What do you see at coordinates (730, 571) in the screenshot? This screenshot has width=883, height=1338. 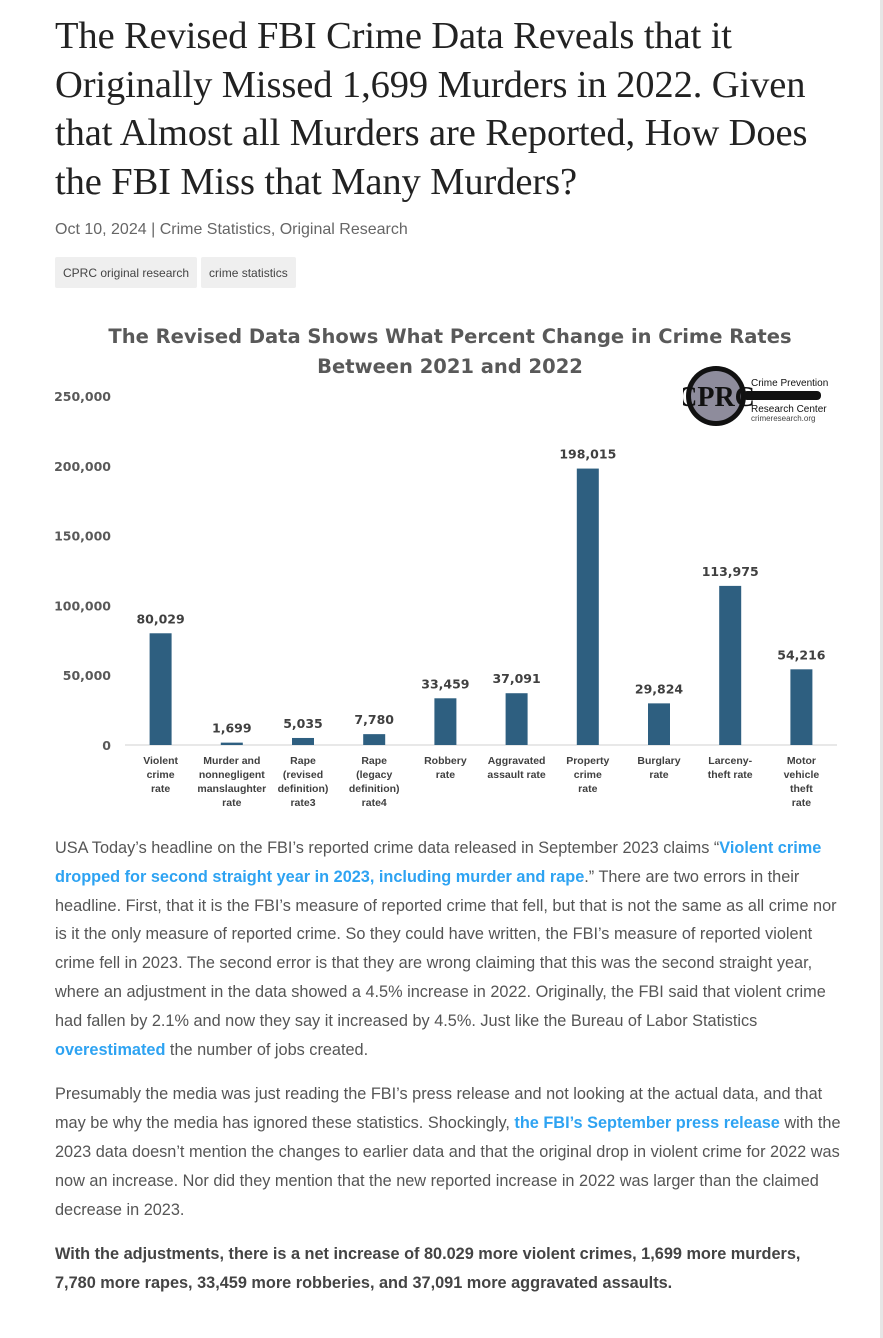 I see `data-label: 113,975` at bounding box center [730, 571].